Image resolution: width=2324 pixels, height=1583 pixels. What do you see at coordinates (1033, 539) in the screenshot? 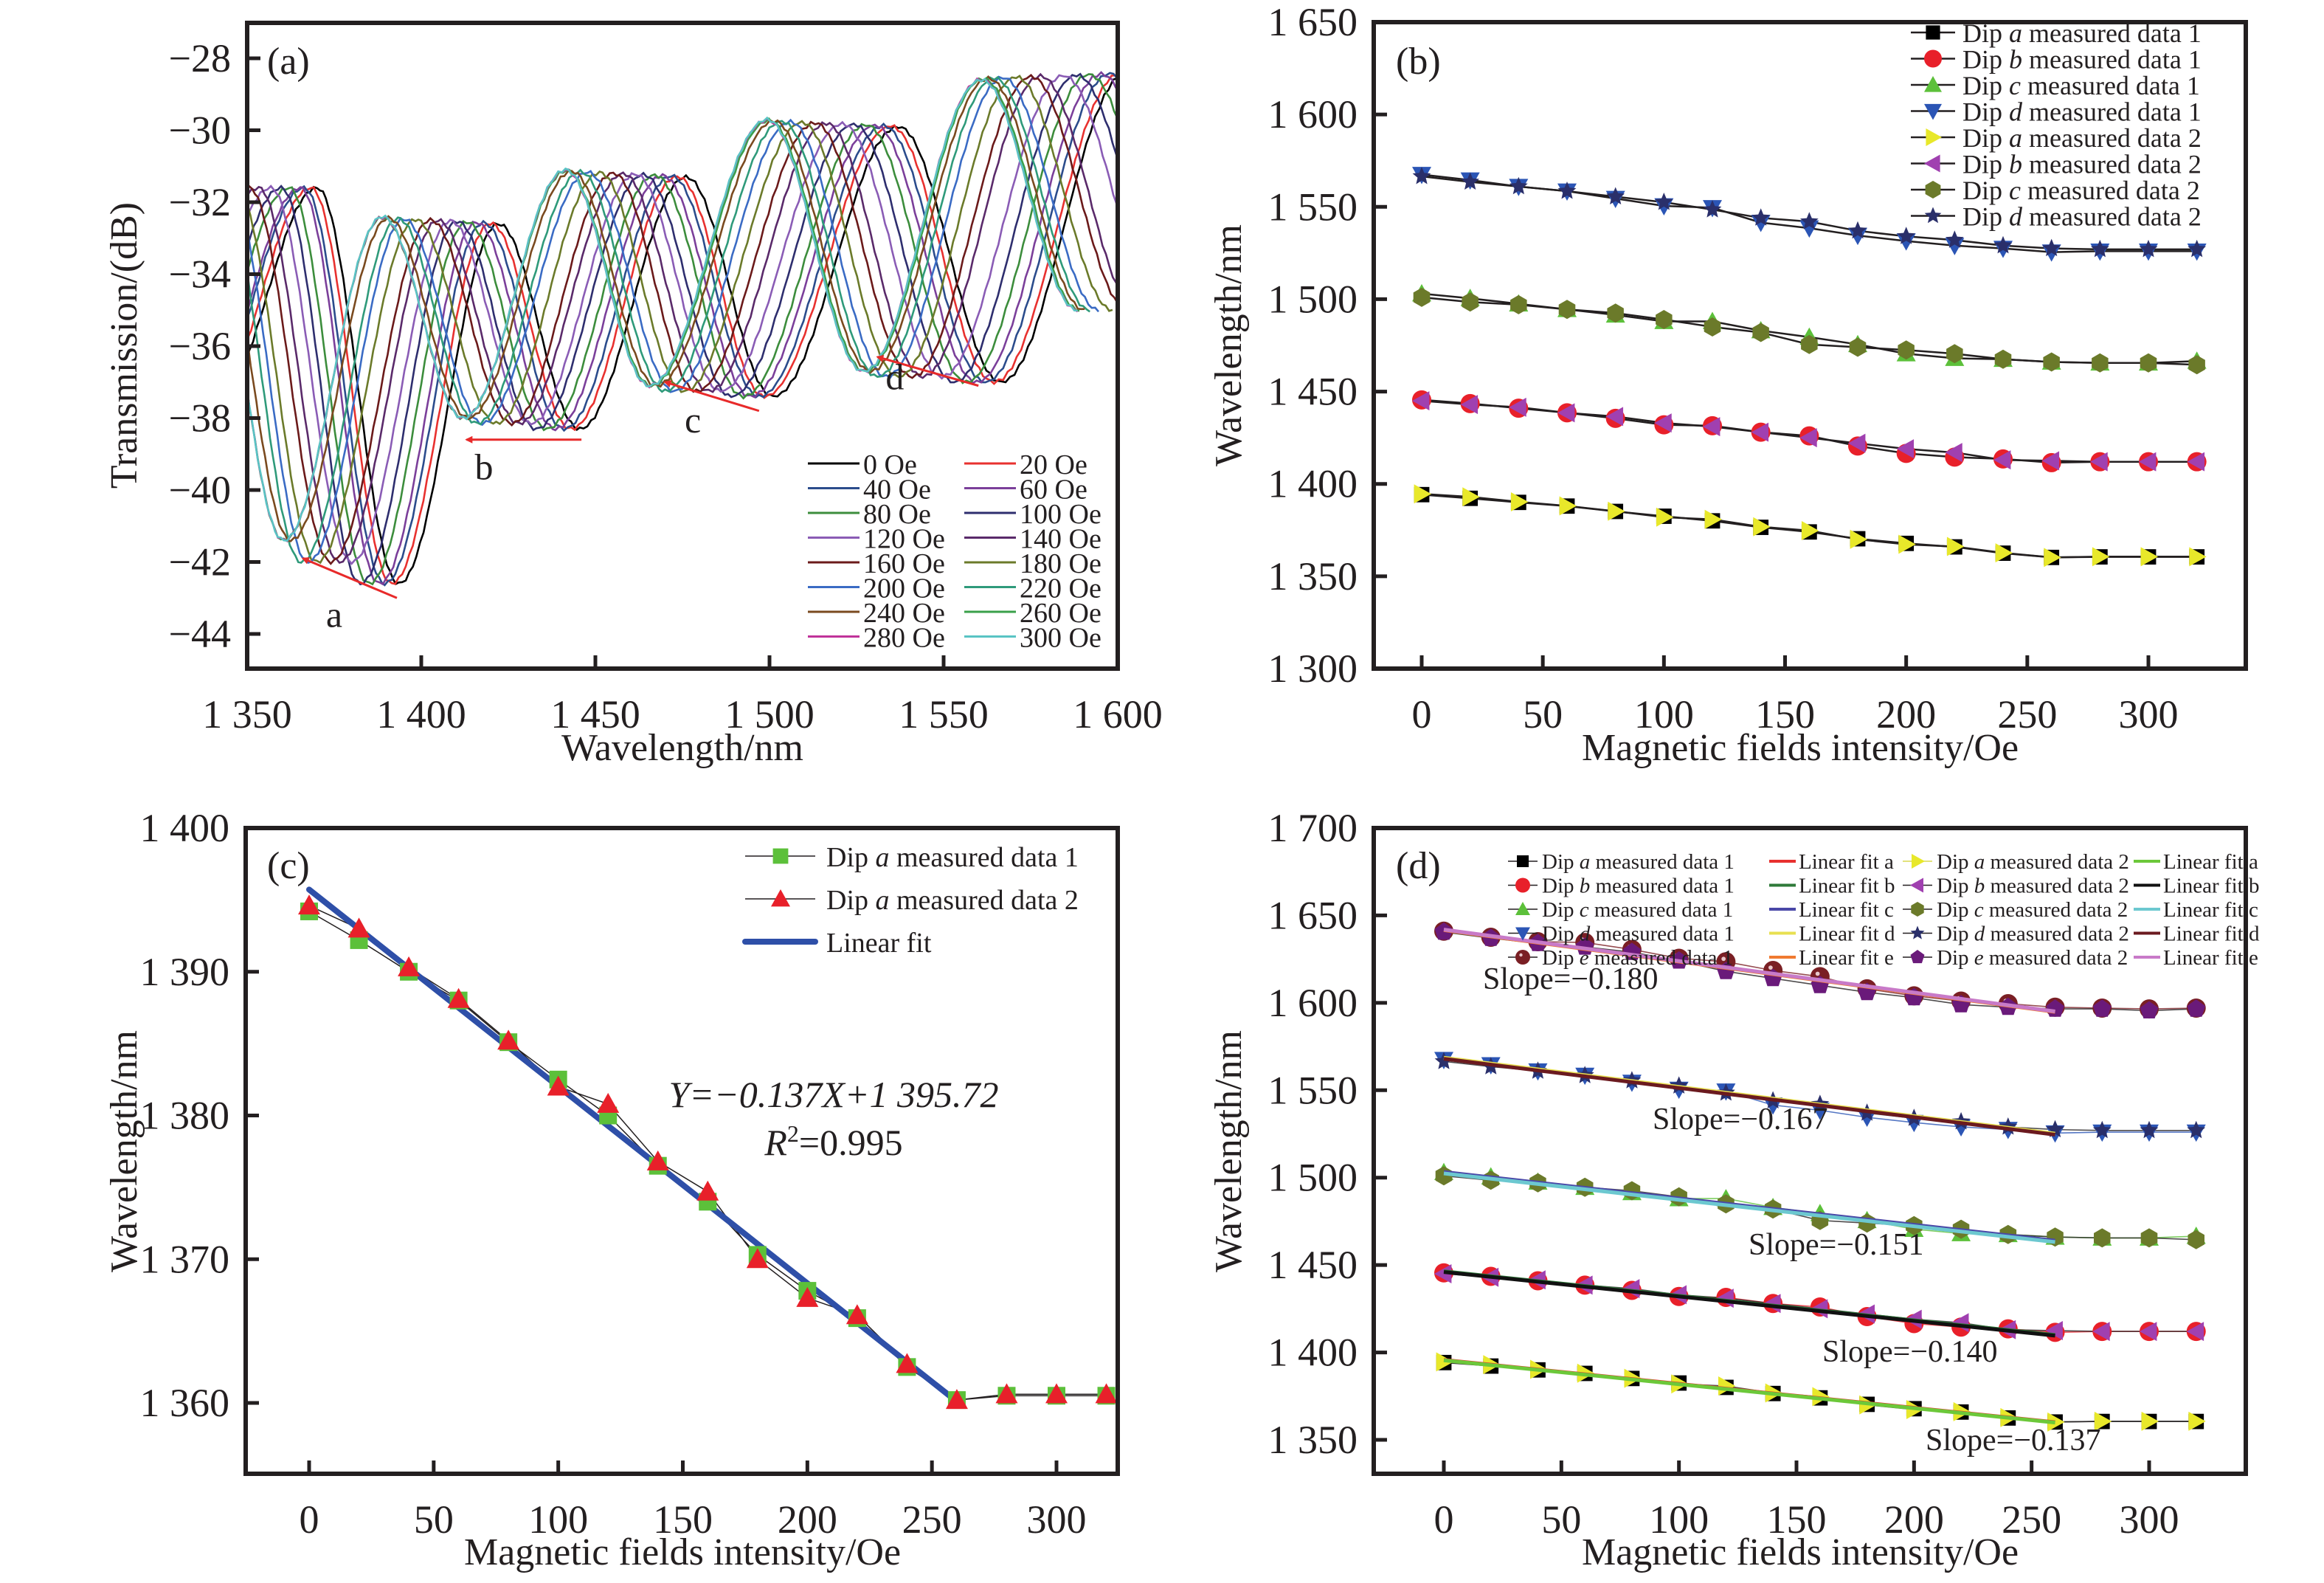
I see `legend-item: 140 Oe` at bounding box center [1033, 539].